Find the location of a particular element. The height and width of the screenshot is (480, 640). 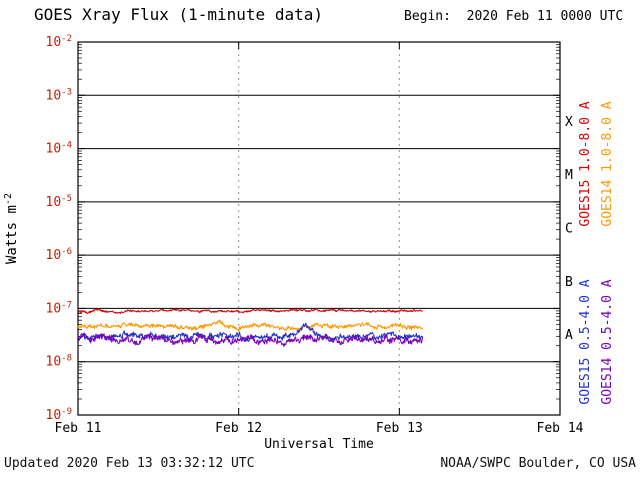

legend-goes15-1-0-8-0-a: GOES15 1.0-8.0 A is located at coordinates (585, 163).